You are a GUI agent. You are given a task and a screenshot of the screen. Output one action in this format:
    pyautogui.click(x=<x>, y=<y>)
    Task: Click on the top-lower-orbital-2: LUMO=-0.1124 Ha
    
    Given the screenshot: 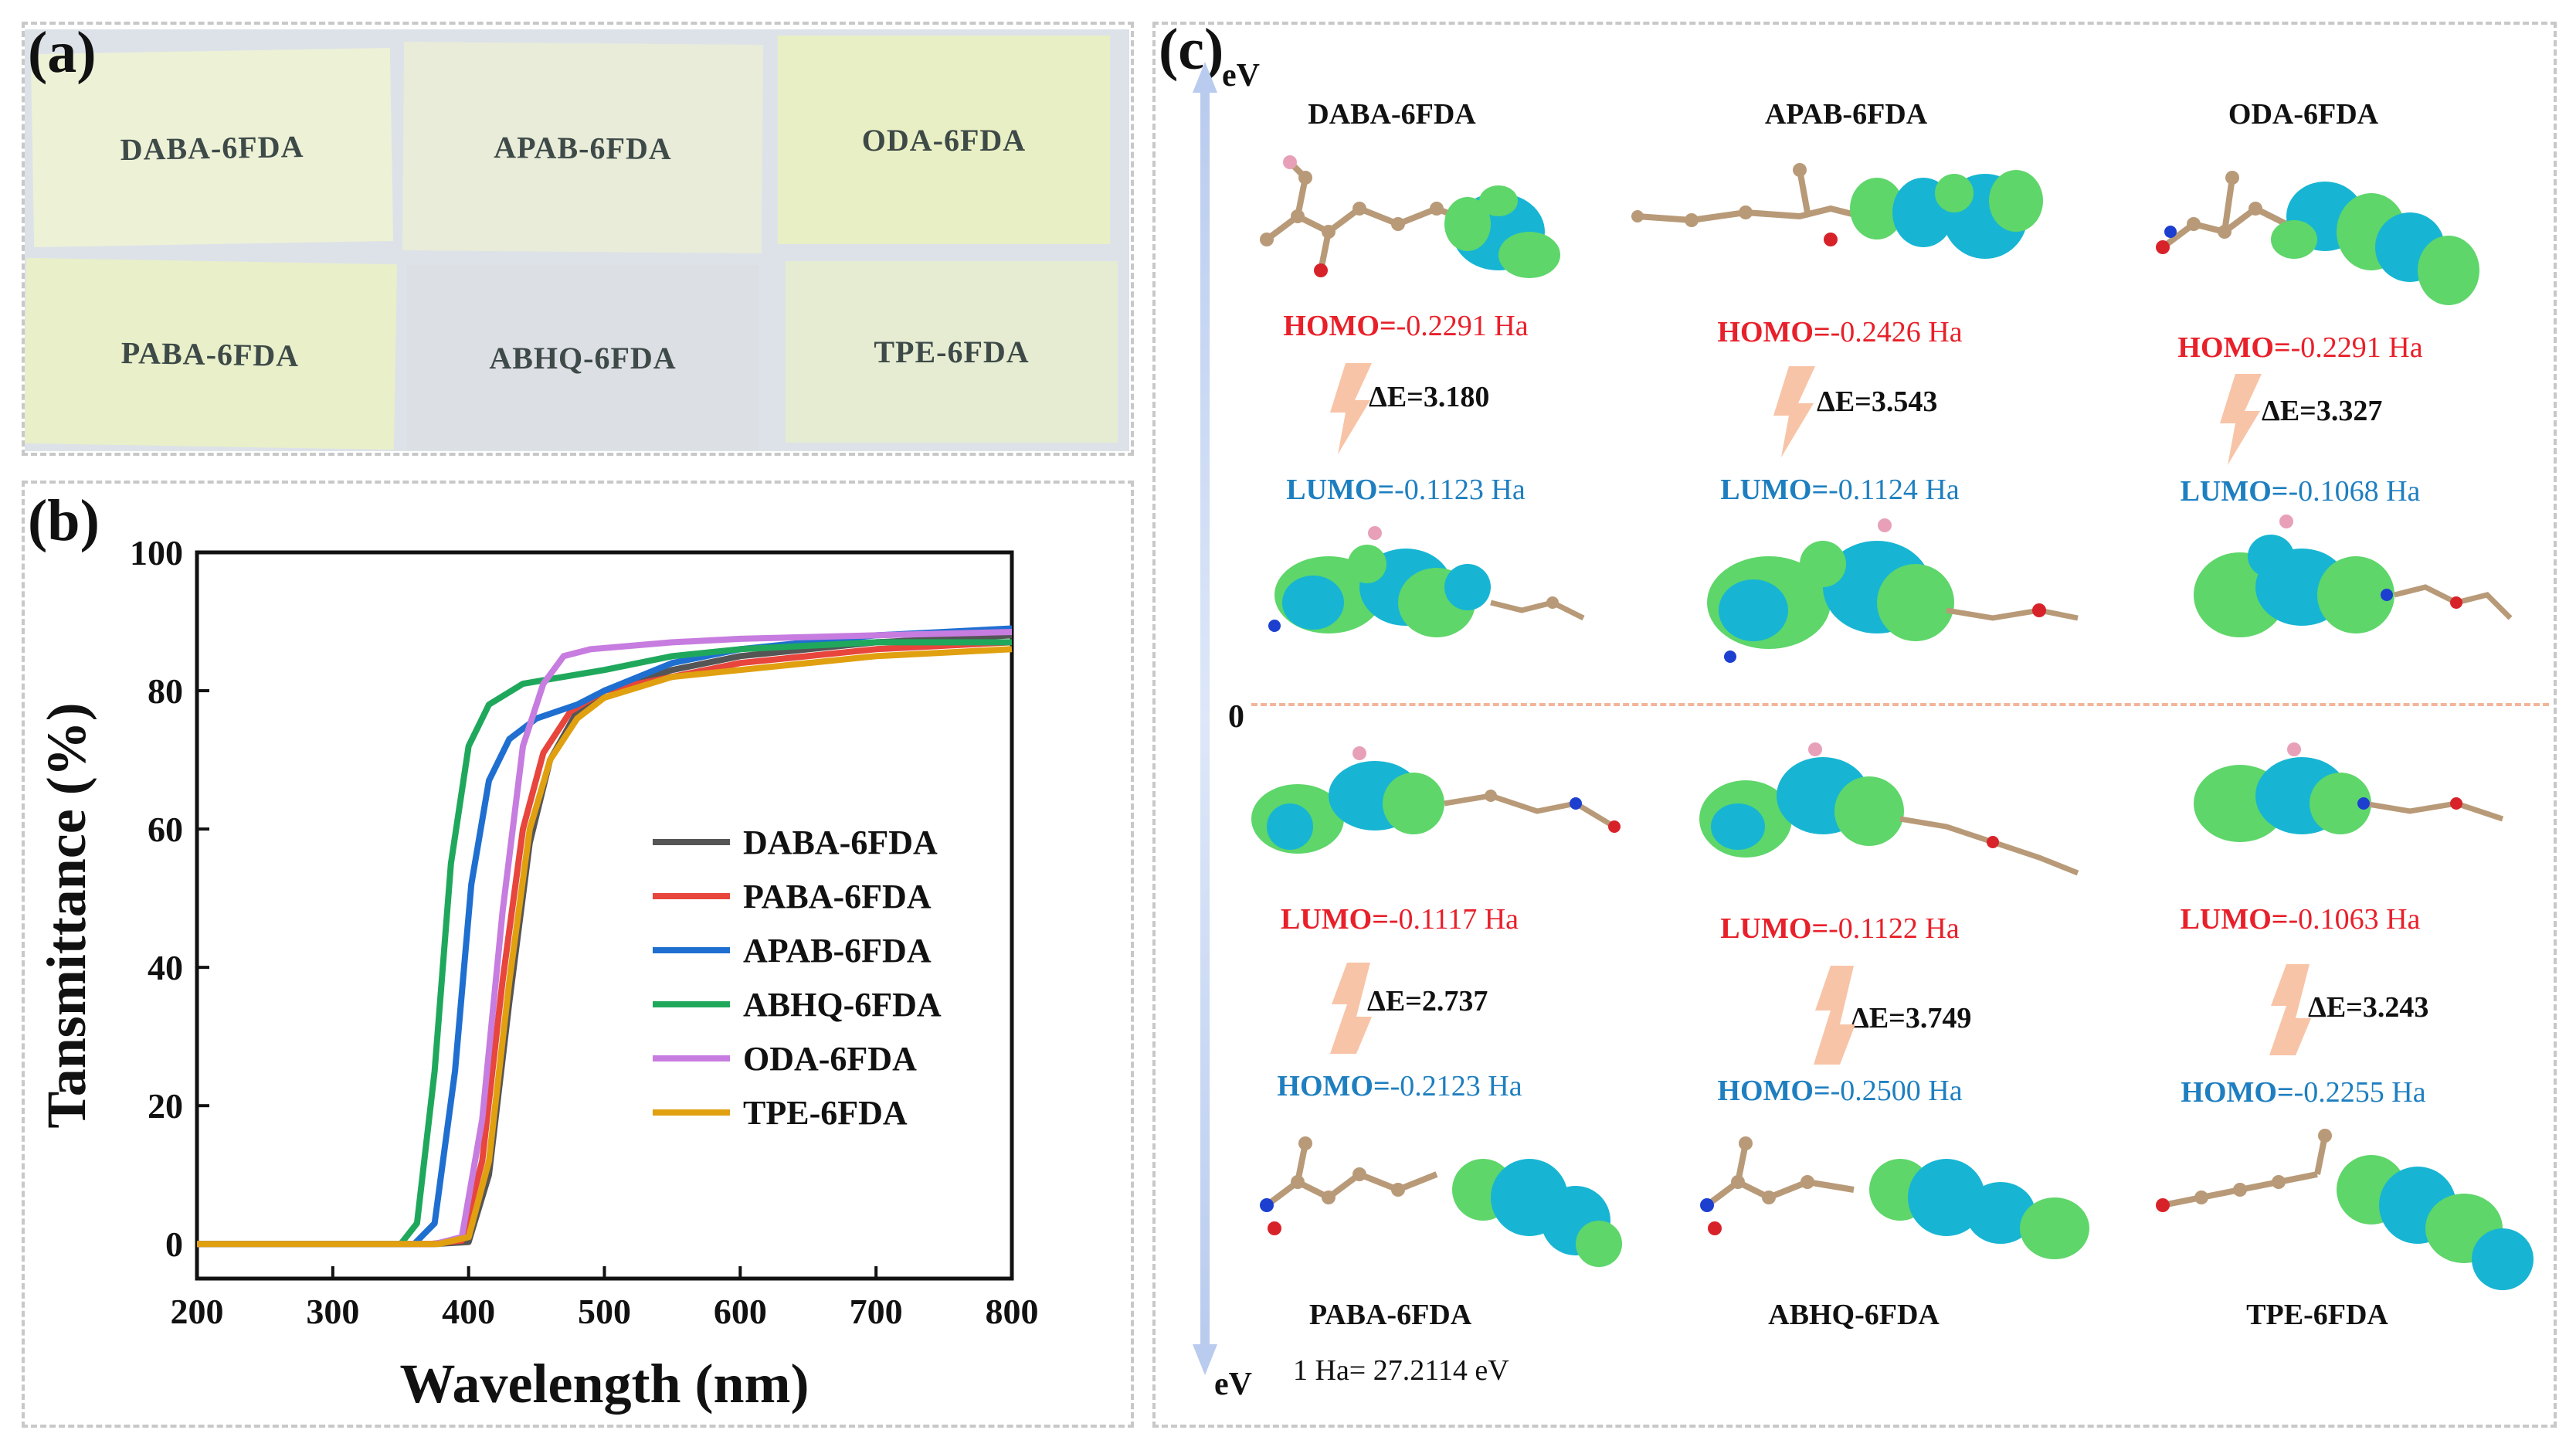 What is the action you would take?
    pyautogui.click(x=1840, y=490)
    